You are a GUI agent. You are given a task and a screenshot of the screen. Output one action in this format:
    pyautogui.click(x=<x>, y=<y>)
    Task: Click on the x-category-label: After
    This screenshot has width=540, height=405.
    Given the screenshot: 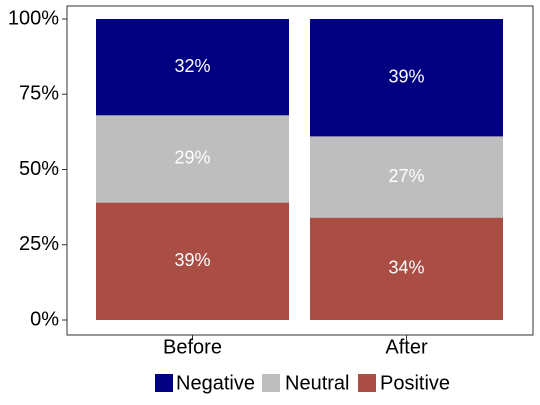 What is the action you would take?
    pyautogui.click(x=406, y=347)
    